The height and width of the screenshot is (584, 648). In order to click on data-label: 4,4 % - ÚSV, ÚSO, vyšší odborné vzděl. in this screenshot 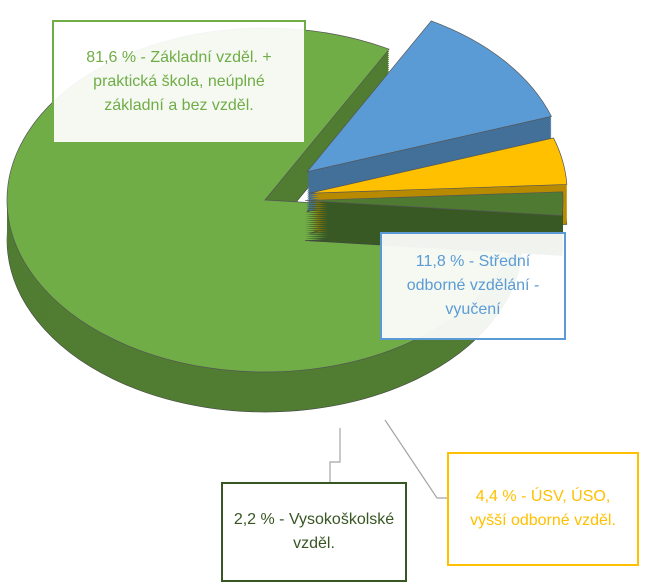, I will do `click(543, 509)`.